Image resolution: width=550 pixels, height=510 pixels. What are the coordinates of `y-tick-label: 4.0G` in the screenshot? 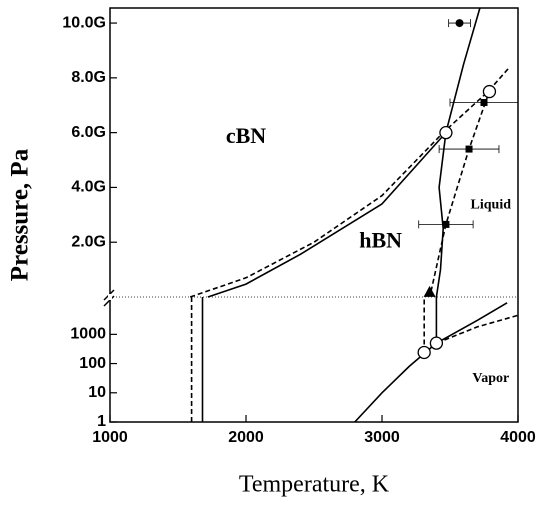 It's located at (88, 187).